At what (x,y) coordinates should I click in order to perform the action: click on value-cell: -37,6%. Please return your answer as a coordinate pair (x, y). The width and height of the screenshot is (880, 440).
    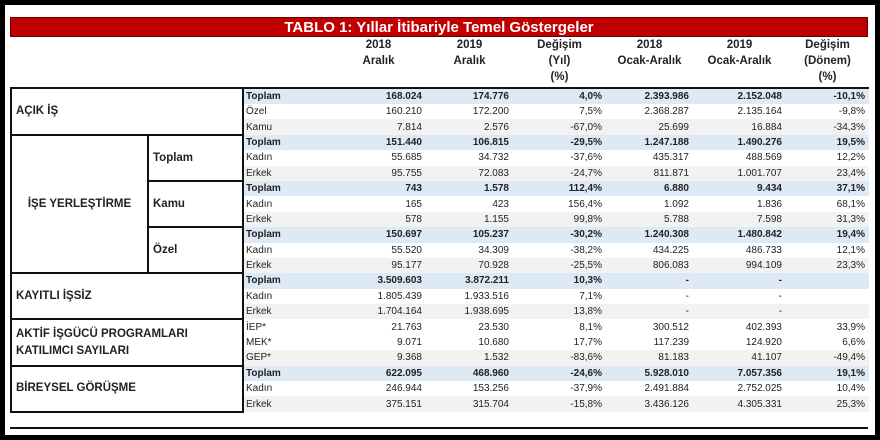
    Looking at the image, I should click on (586, 158).